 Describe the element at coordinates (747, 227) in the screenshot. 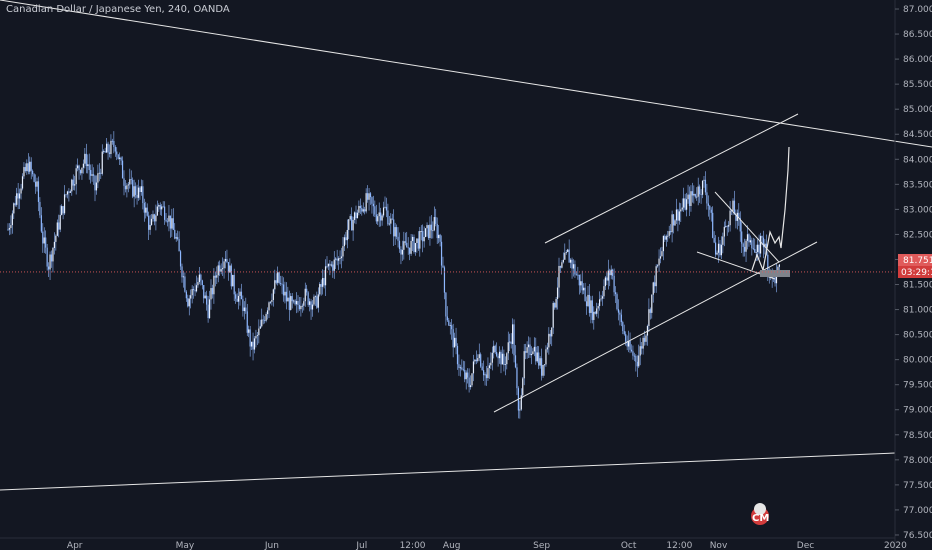

I see `wedge-upper-line` at that location.